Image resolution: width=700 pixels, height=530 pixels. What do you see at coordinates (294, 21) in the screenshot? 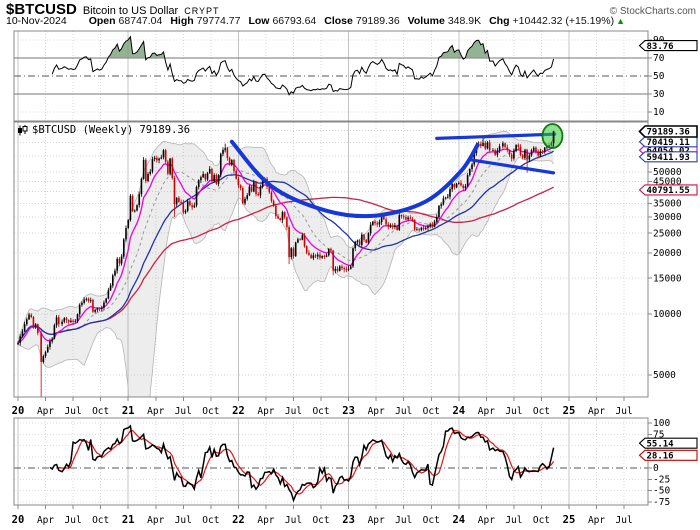
I see `low-value: 66793.64` at bounding box center [294, 21].